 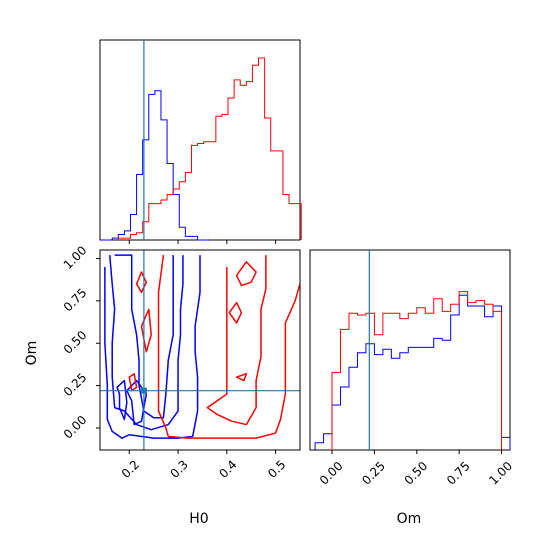 I want to click on contour-blue-outer2, so click(x=146, y=343).